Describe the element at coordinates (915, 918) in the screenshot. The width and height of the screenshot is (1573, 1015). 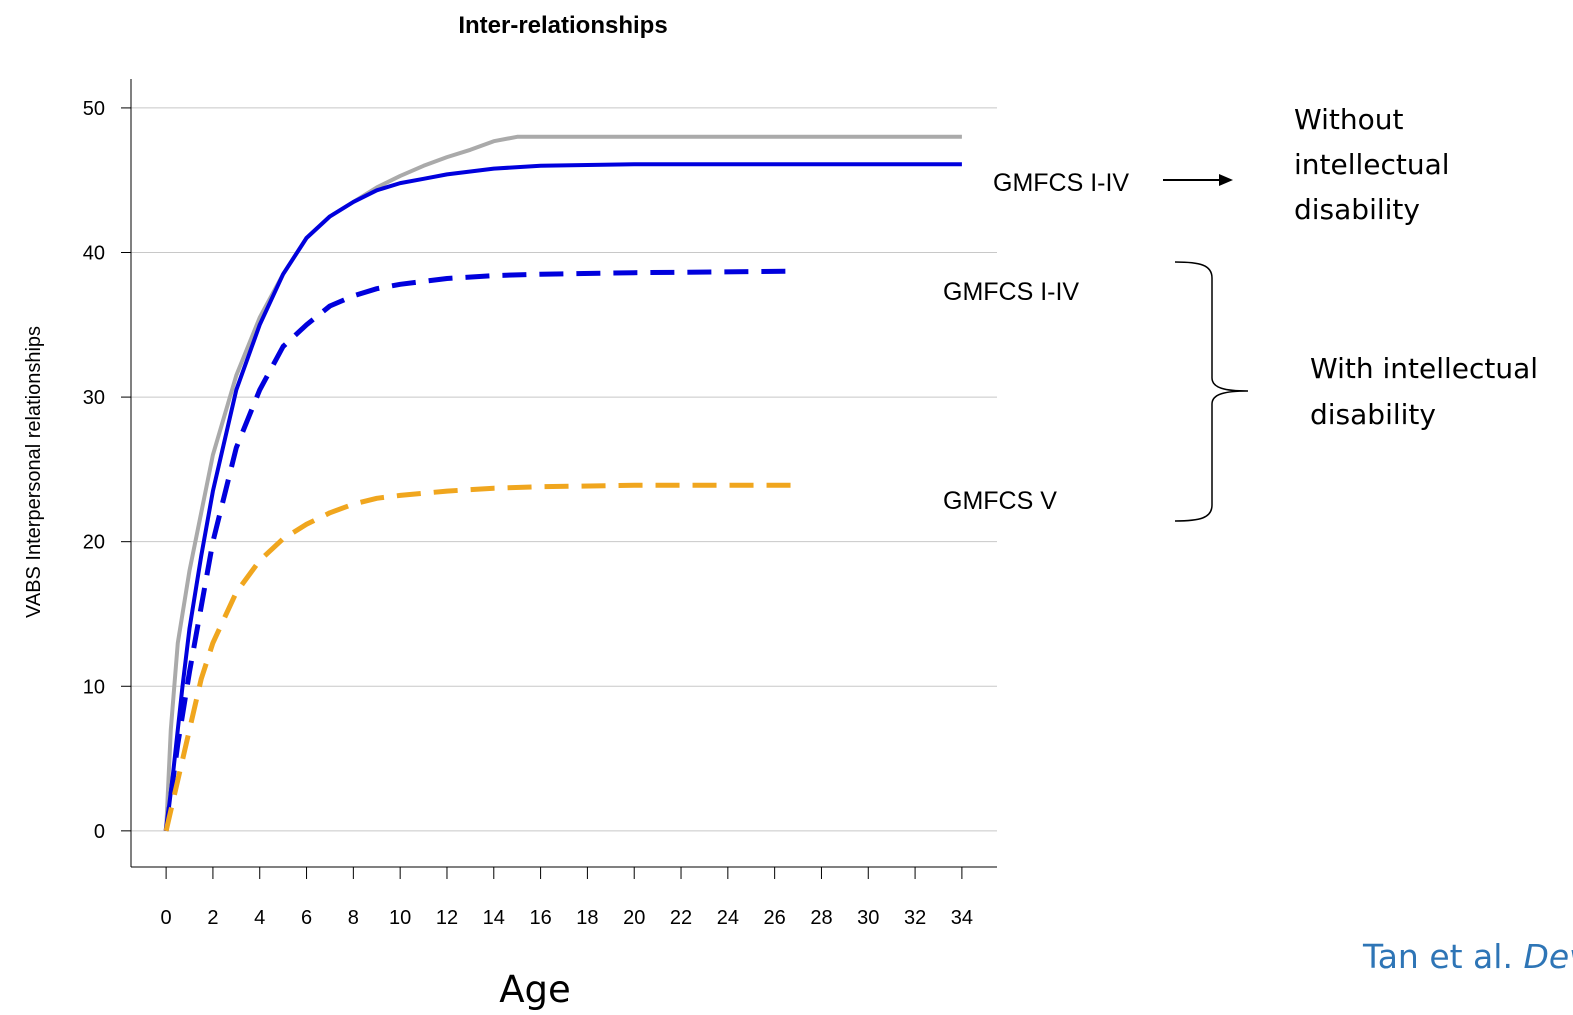
I see `x-tick-label: 32` at that location.